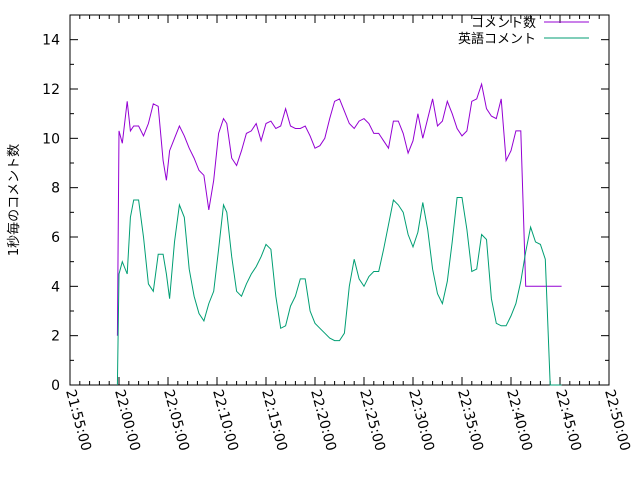 This screenshot has height=480, width=640. Describe the element at coordinates (51, 90) in the screenshot. I see `y-tick-label: 12` at that location.